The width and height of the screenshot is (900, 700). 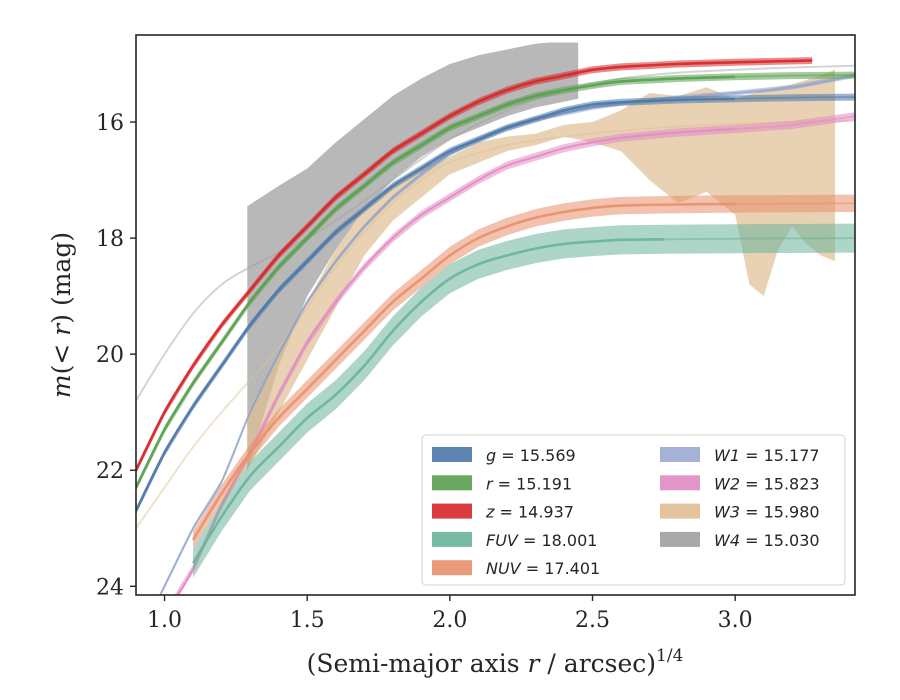 I want to click on legend-label: r = 15.191, so click(x=529, y=483).